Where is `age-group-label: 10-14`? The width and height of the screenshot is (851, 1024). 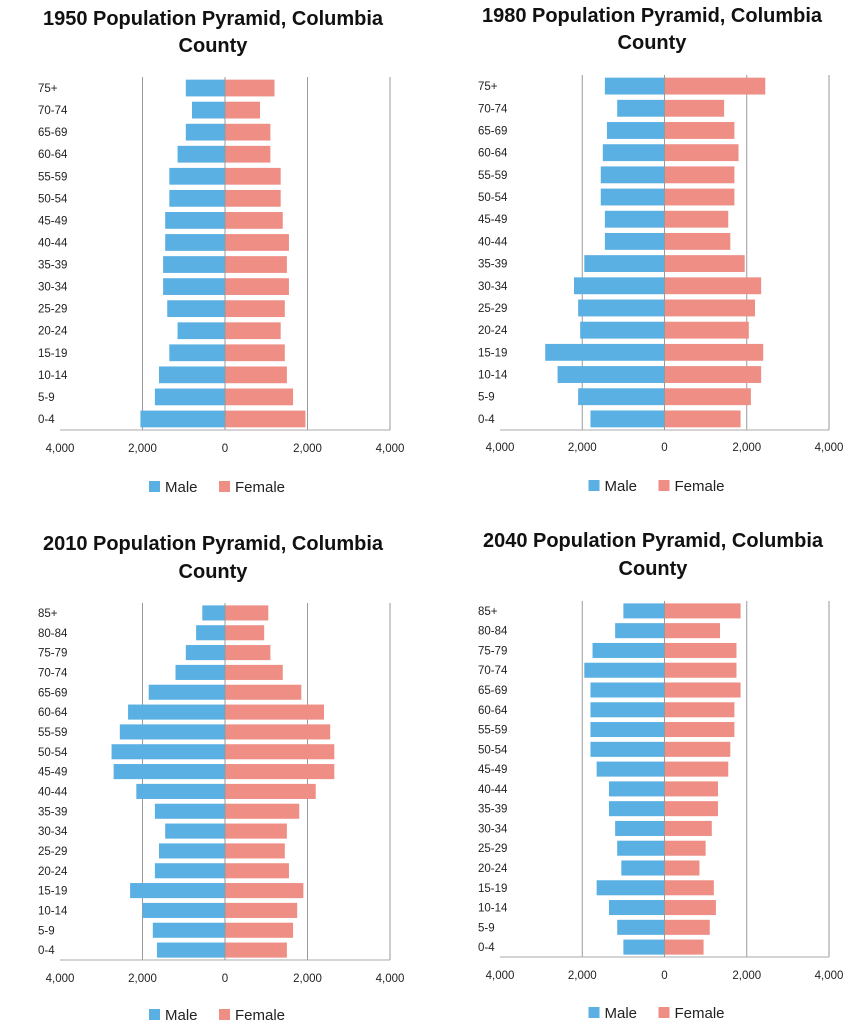
age-group-label: 10-14 is located at coordinates (53, 911).